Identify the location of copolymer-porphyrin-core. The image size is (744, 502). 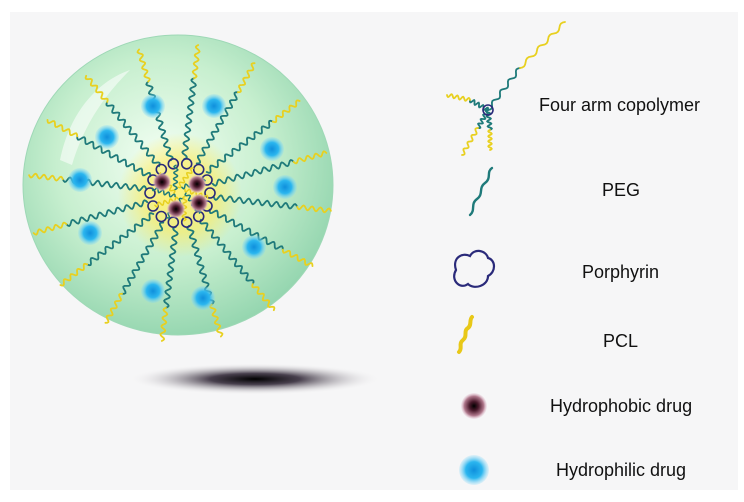
(488, 110).